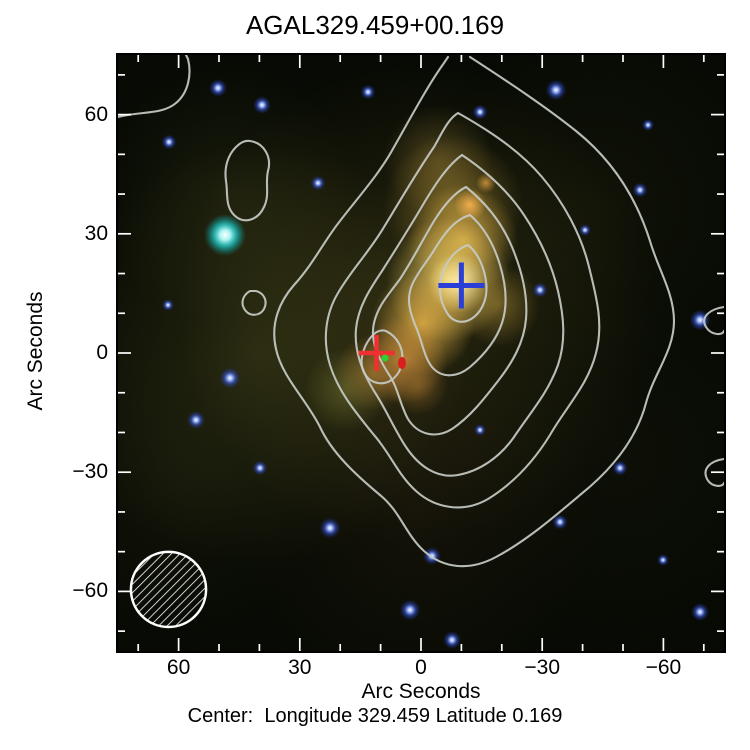  Describe the element at coordinates (376, 353) in the screenshot. I see `red-cross-marker` at that location.